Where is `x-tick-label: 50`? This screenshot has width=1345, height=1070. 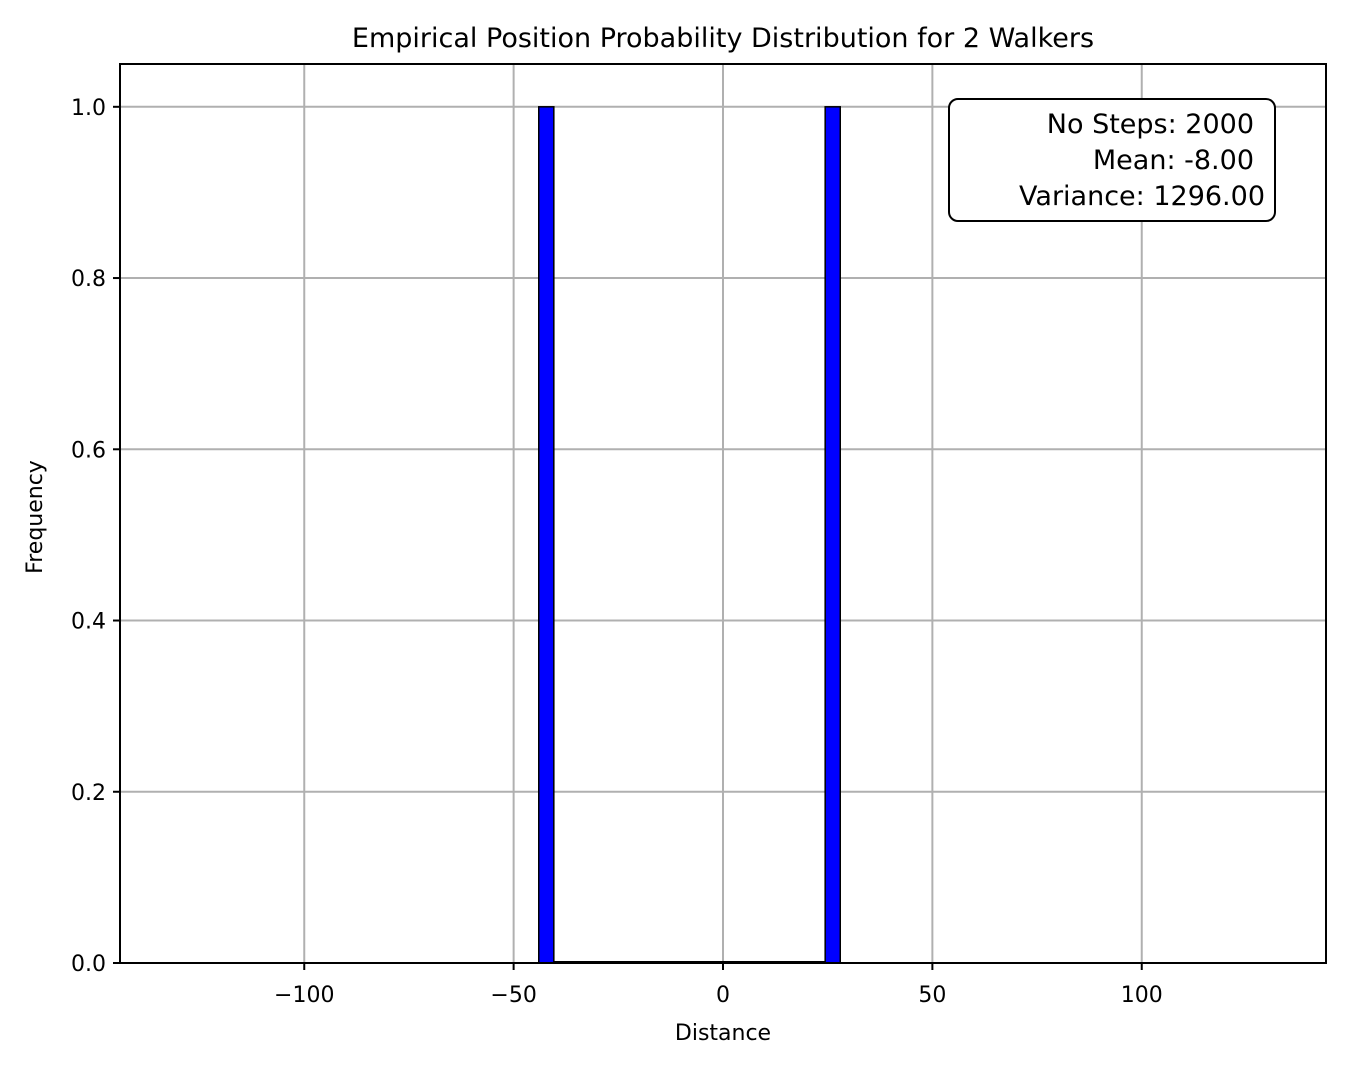 x-tick-label: 50 is located at coordinates (932, 995).